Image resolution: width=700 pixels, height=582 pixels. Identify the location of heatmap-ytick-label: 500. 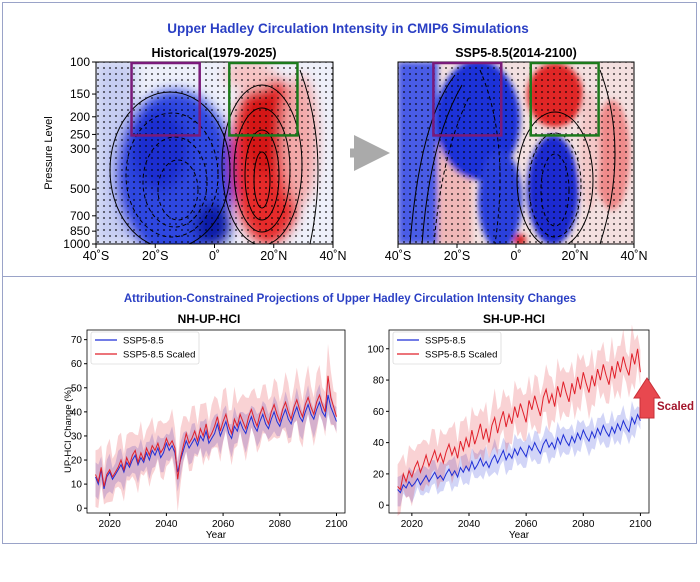
(80, 189).